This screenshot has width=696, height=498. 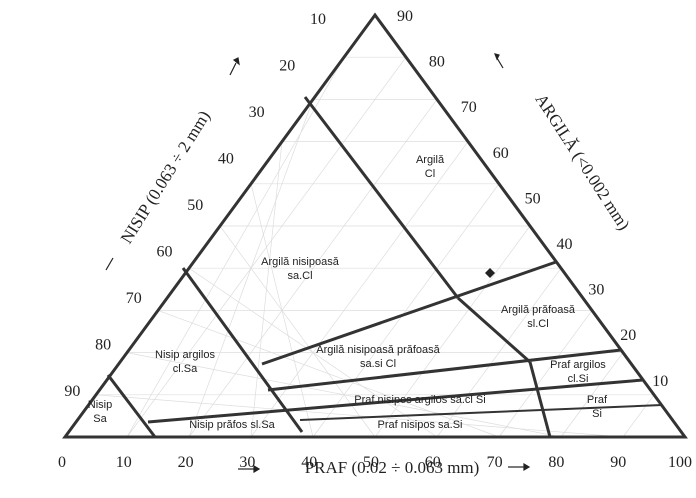 What do you see at coordinates (378, 364) in the screenshot?
I see `region-code: sa.si Cl` at bounding box center [378, 364].